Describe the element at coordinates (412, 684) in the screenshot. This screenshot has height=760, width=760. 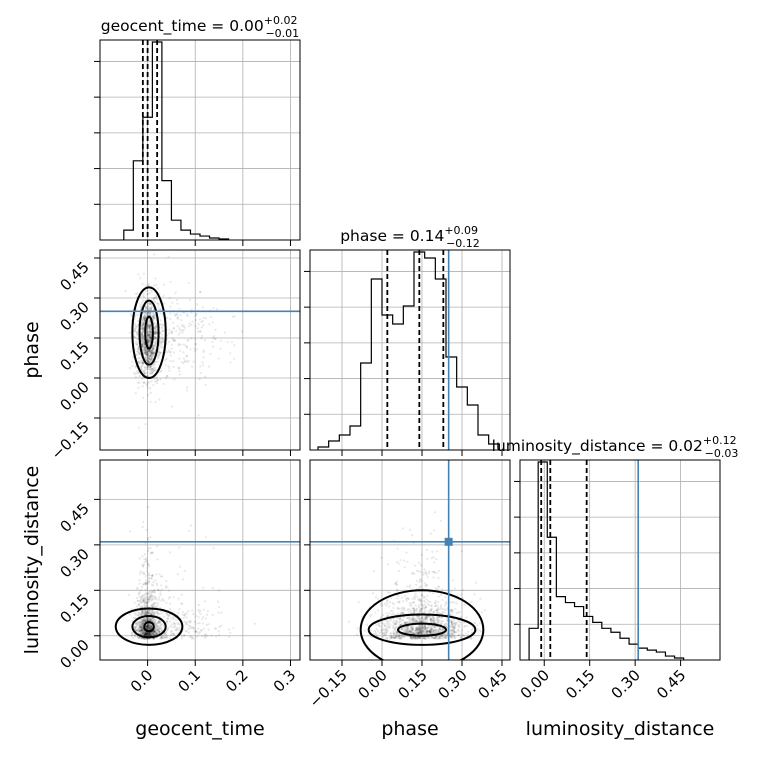
I see `x-tick-label: 0.15` at that location.